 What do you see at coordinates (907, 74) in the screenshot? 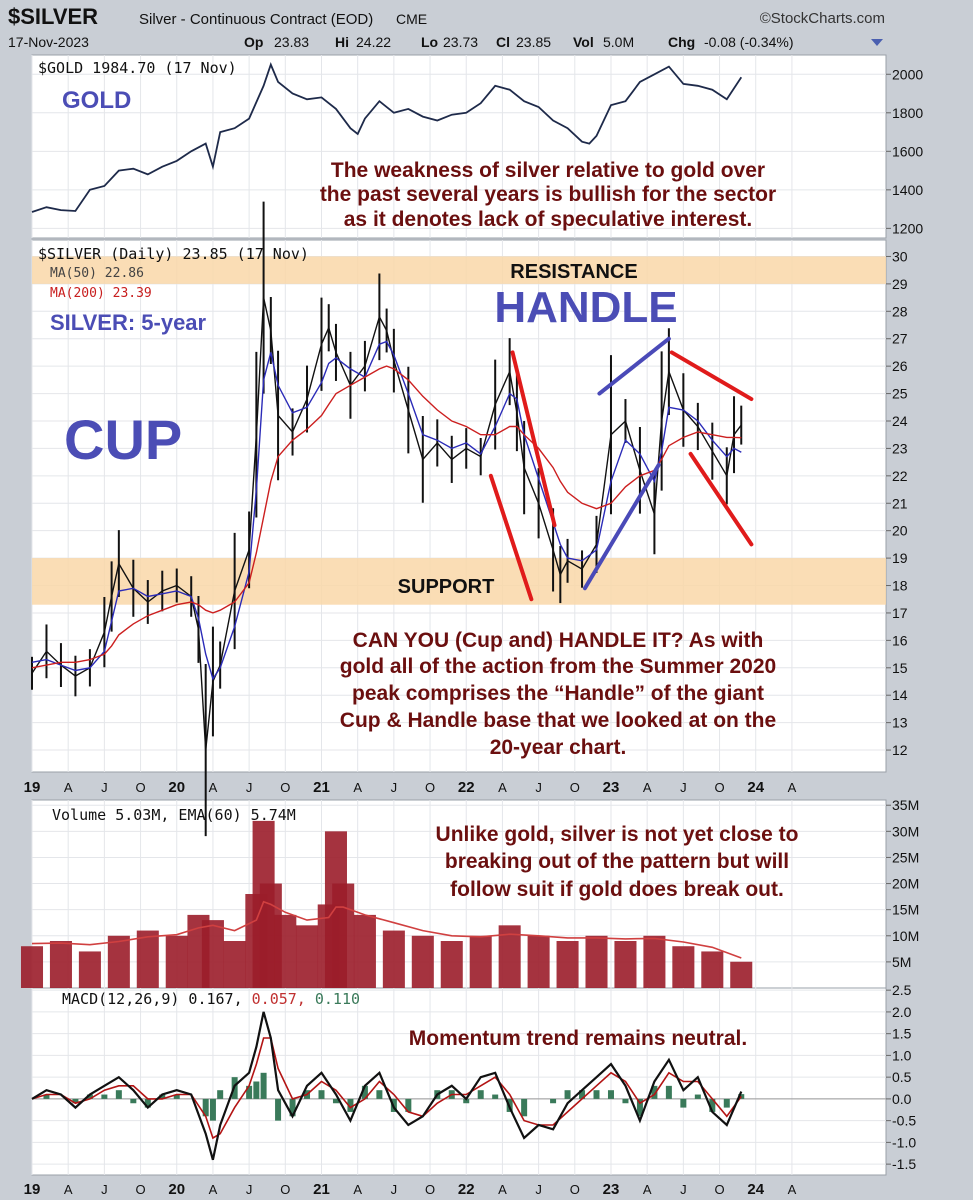
I see `y-tick-label: 2000` at bounding box center [907, 74].